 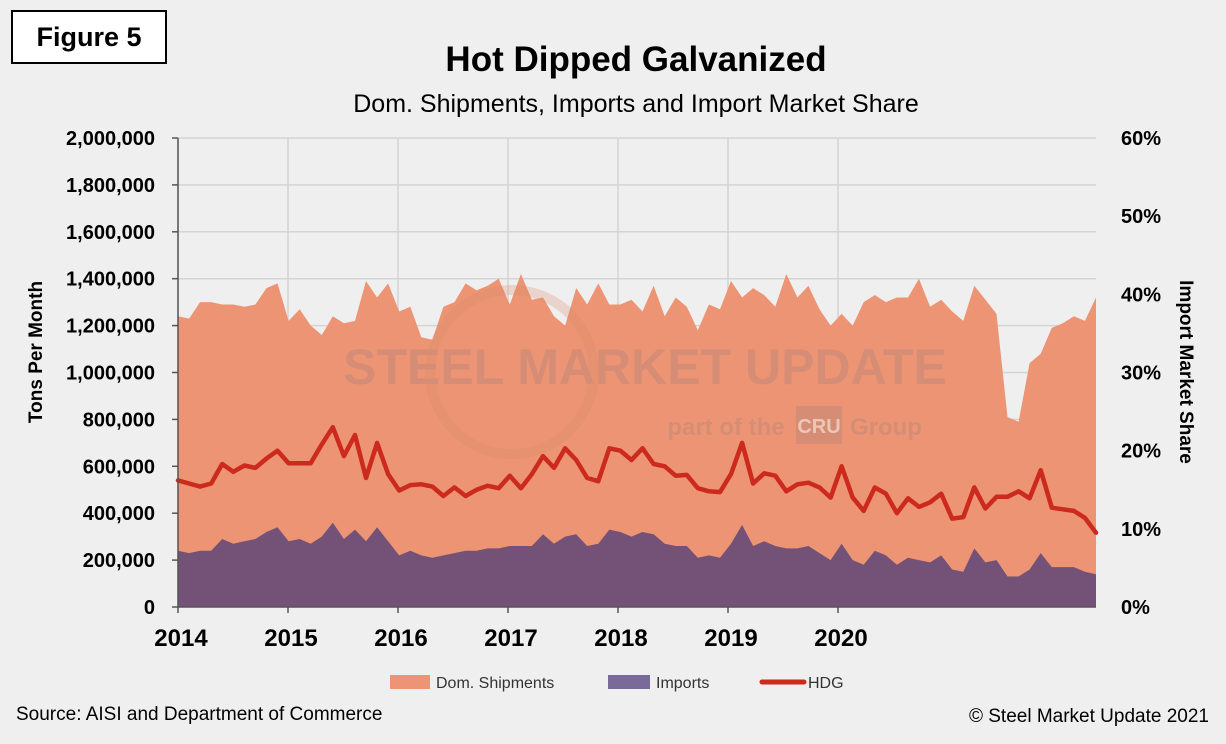 I want to click on y-tick-label: 400,000, so click(x=119, y=514).